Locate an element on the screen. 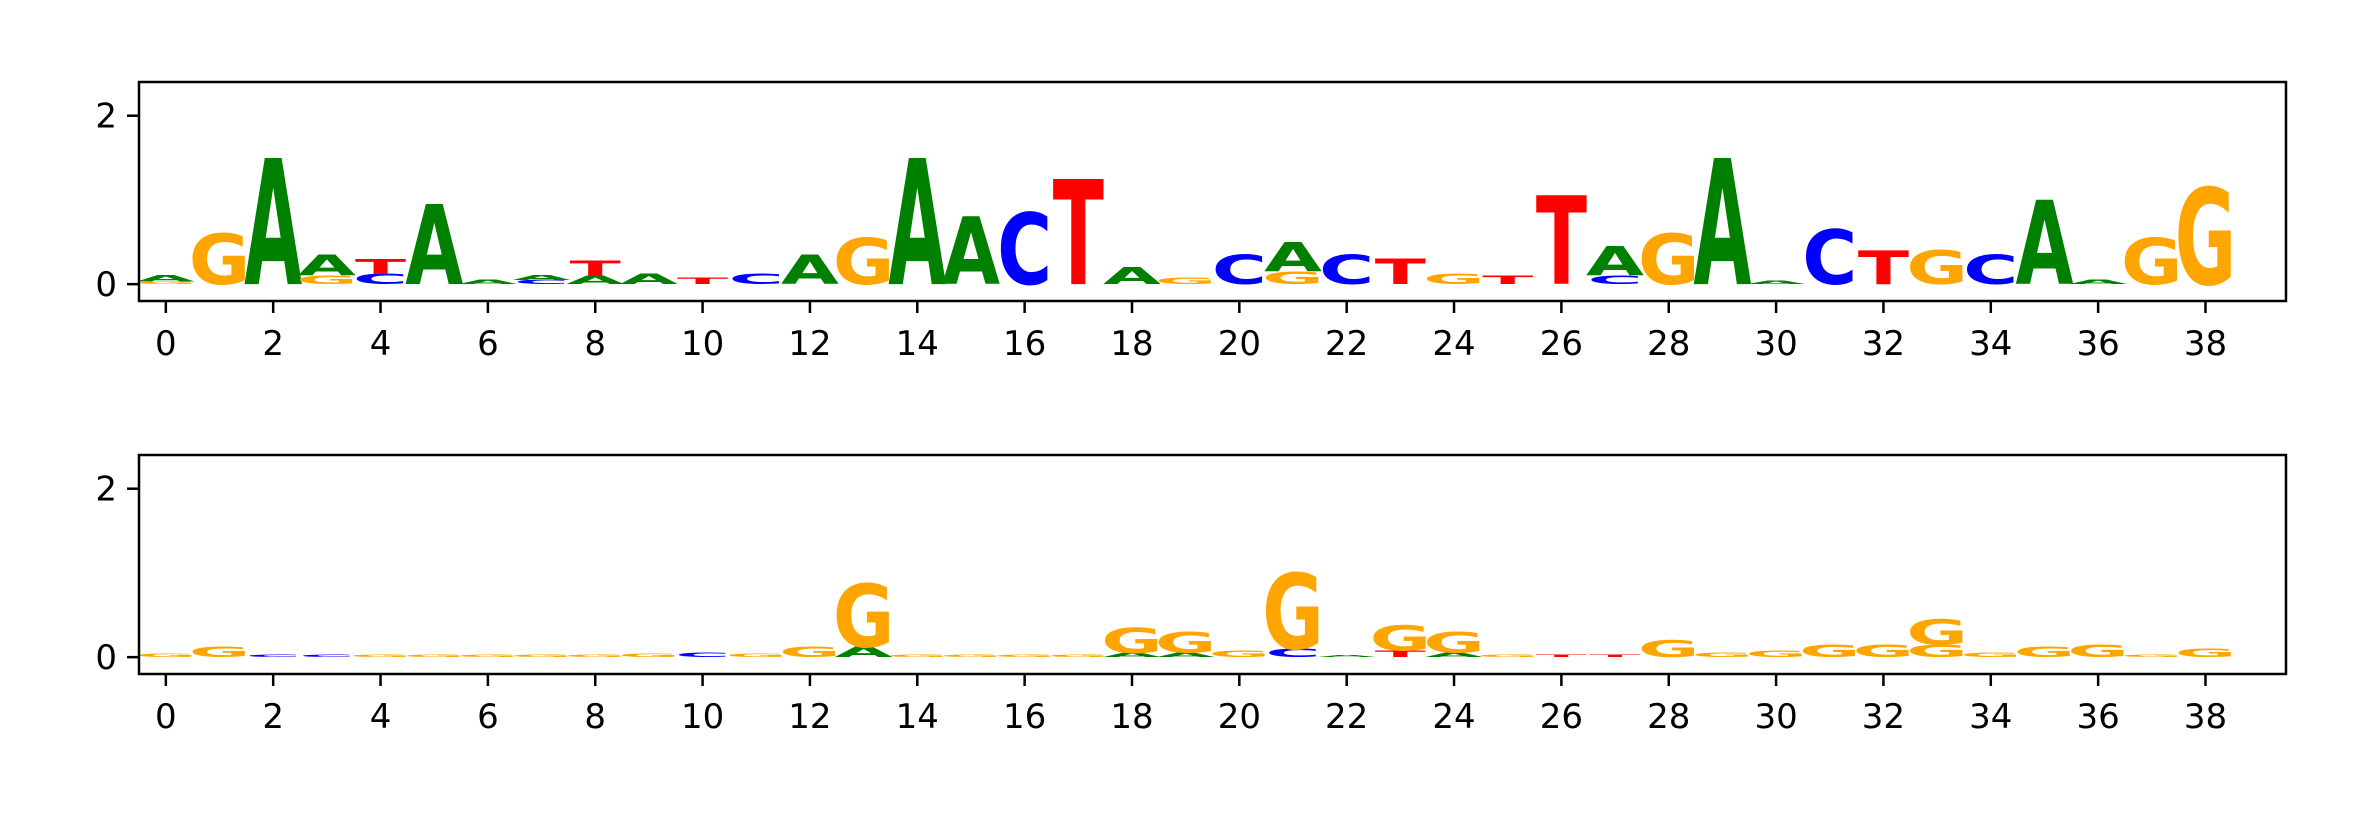 Image resolution: width=2362 pixels, height=826 pixels. x-tick-label: 2 is located at coordinates (273, 344).